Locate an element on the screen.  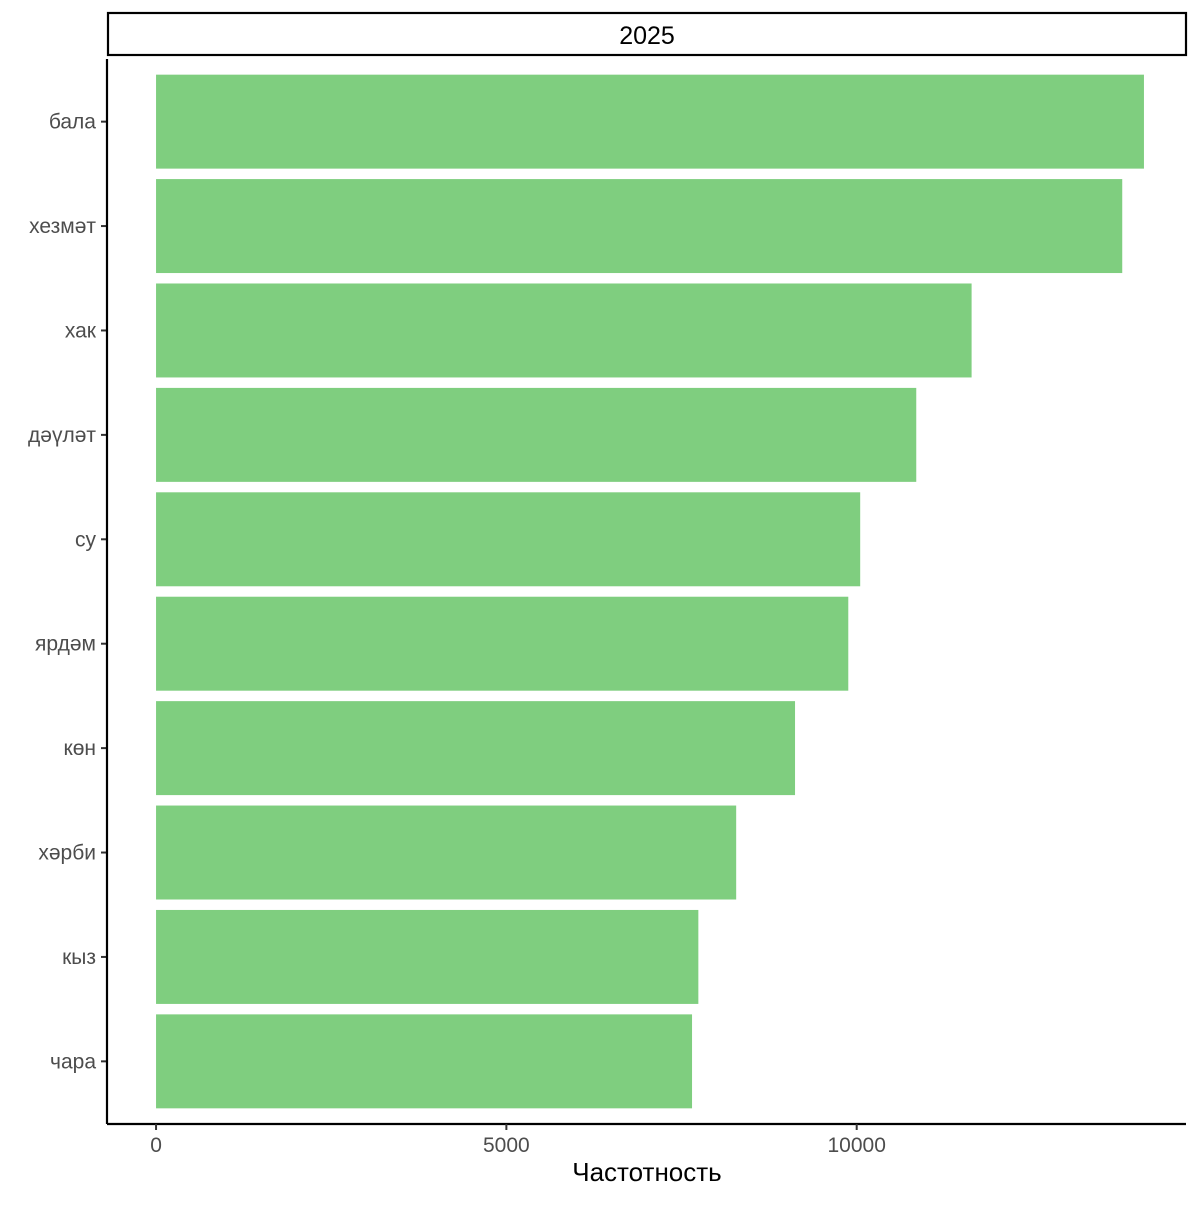
y-tick-label: ярдәм is located at coordinates (65, 644).